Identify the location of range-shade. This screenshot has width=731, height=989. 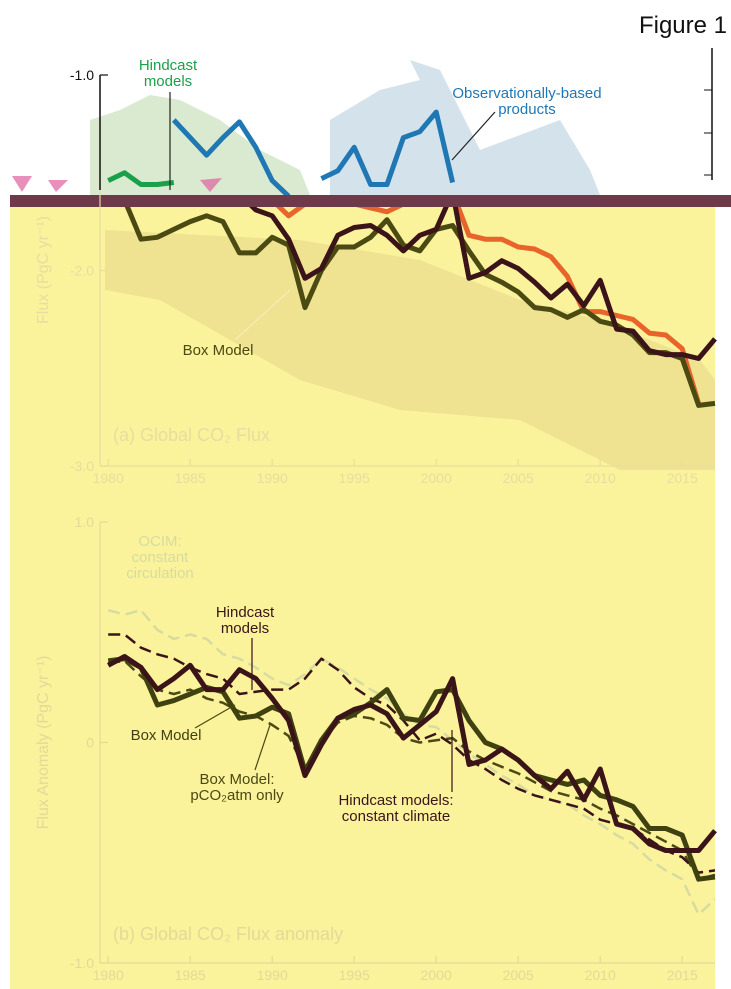
(465, 127).